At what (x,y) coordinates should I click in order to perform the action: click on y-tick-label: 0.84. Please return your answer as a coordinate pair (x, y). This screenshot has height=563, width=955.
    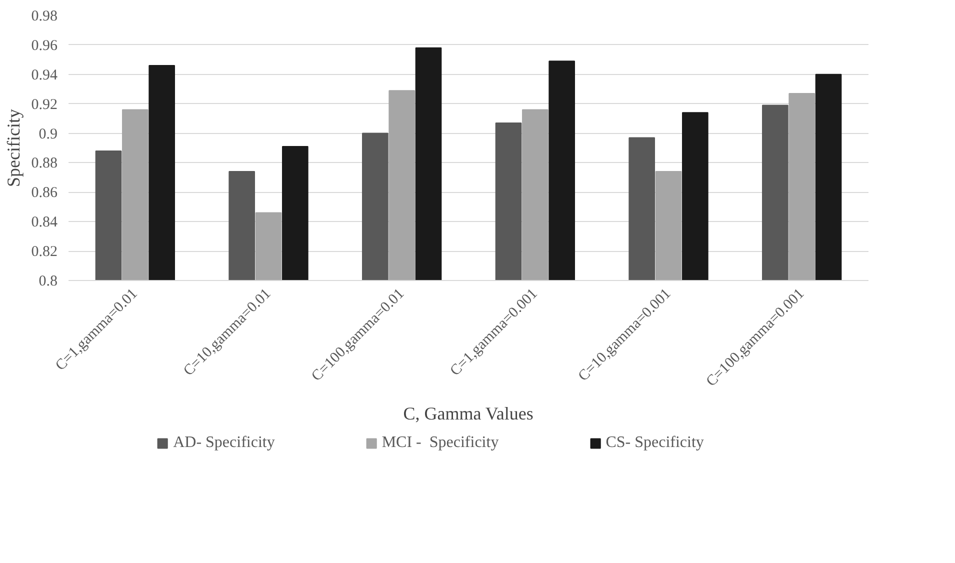
    Looking at the image, I should click on (44, 222).